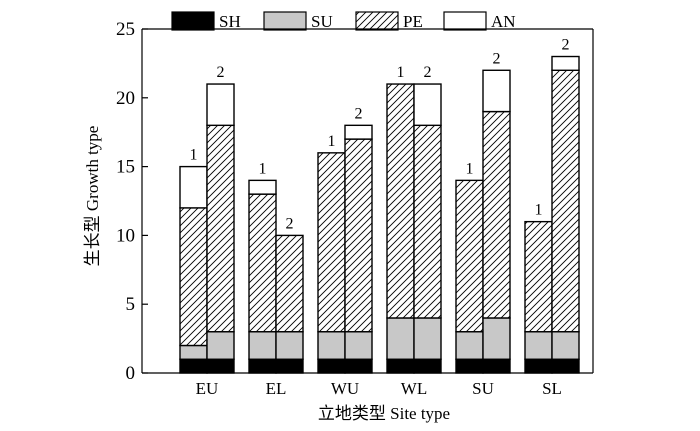 The height and width of the screenshot is (431, 700). What do you see at coordinates (285, 21) in the screenshot?
I see `legend-swatch-su` at bounding box center [285, 21].